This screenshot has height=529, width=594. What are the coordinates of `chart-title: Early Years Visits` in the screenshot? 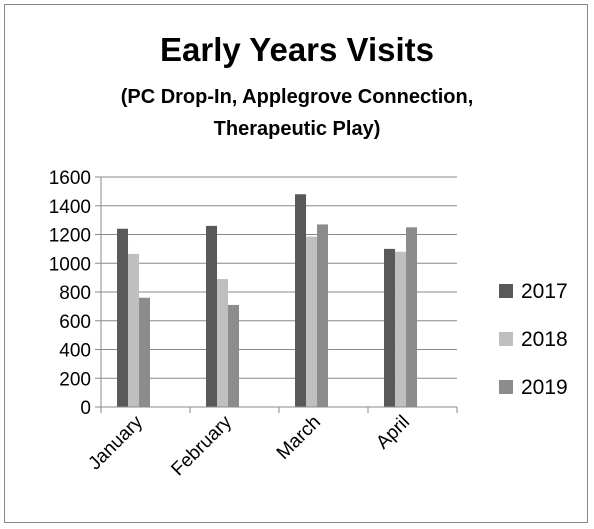 It's located at (297, 49).